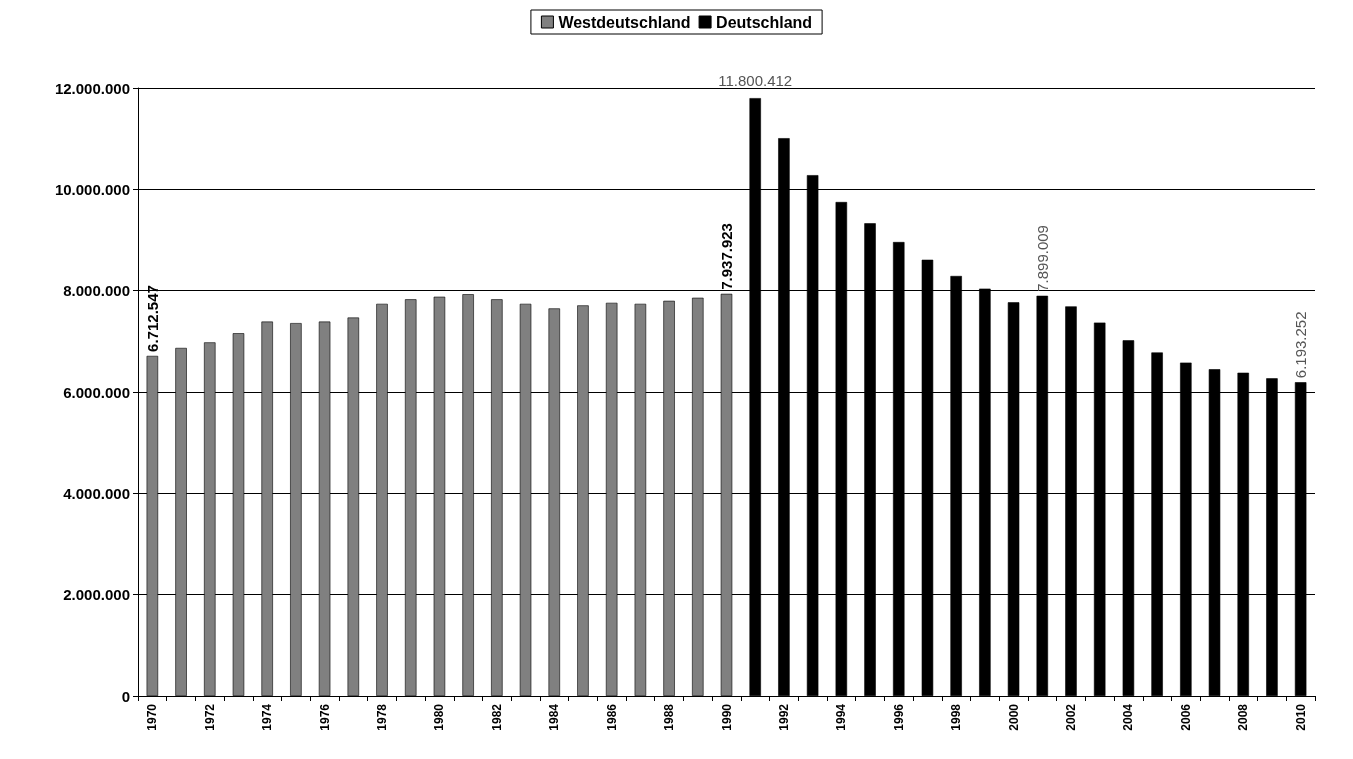  What do you see at coordinates (92, 88) in the screenshot?
I see `y-tick-label: 12.000.000` at bounding box center [92, 88].